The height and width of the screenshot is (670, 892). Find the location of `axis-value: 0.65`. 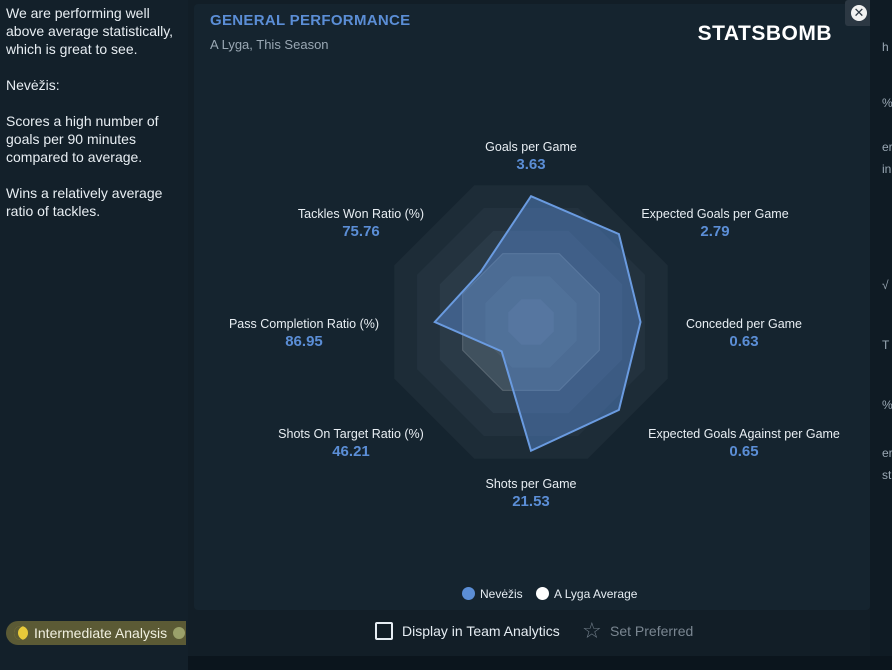

axis-value: 0.65 is located at coordinates (743, 451).